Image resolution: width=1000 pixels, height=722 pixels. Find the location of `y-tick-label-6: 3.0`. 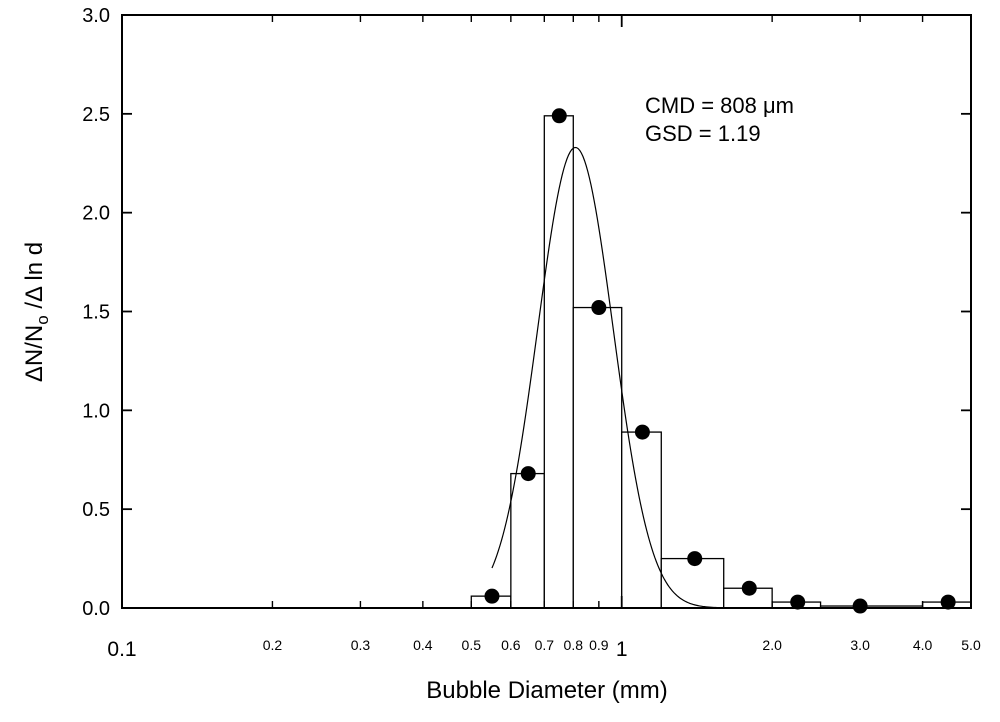

y-tick-label-6: 3.0 is located at coordinates (96, 16).